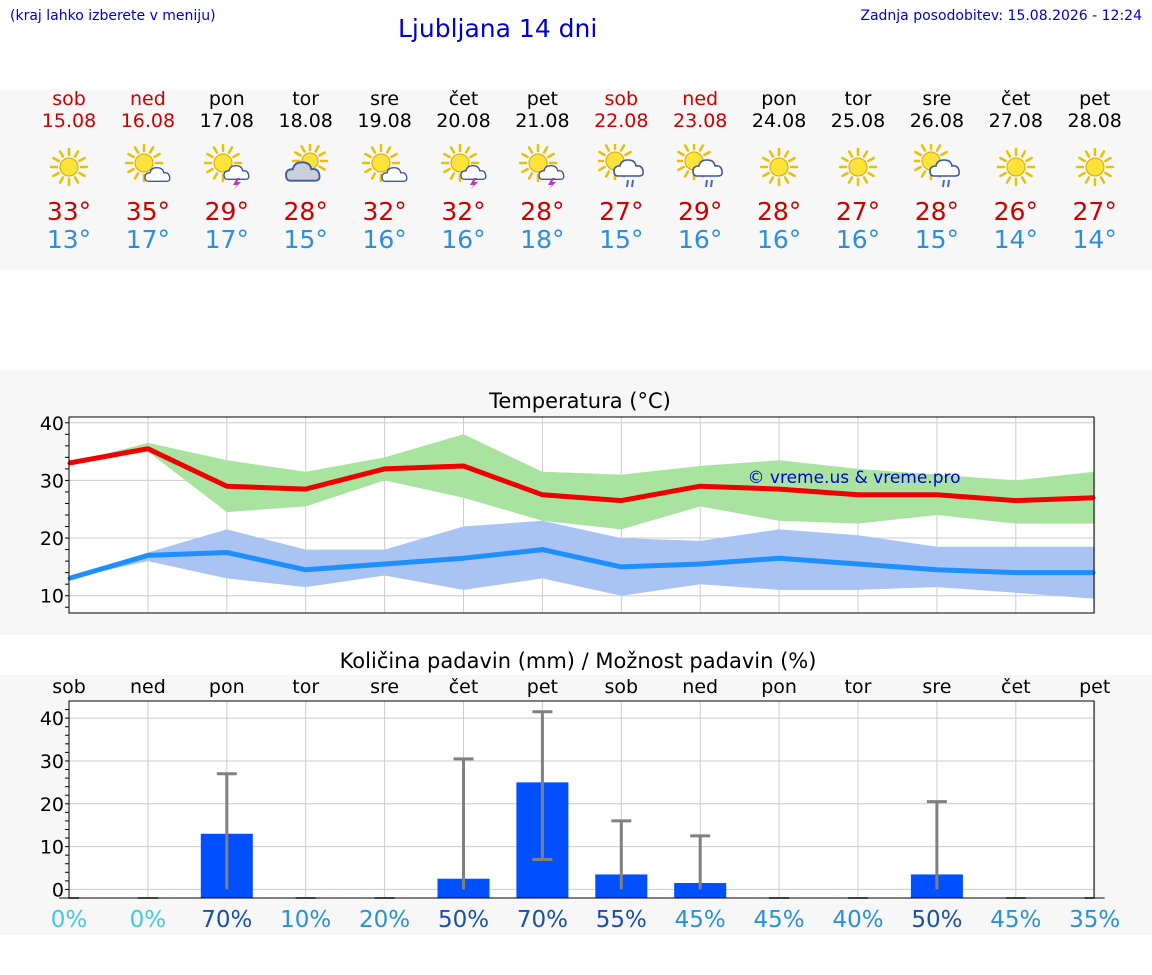  What do you see at coordinates (779, 687) in the screenshot?
I see `x-category-label: pon` at bounding box center [779, 687].